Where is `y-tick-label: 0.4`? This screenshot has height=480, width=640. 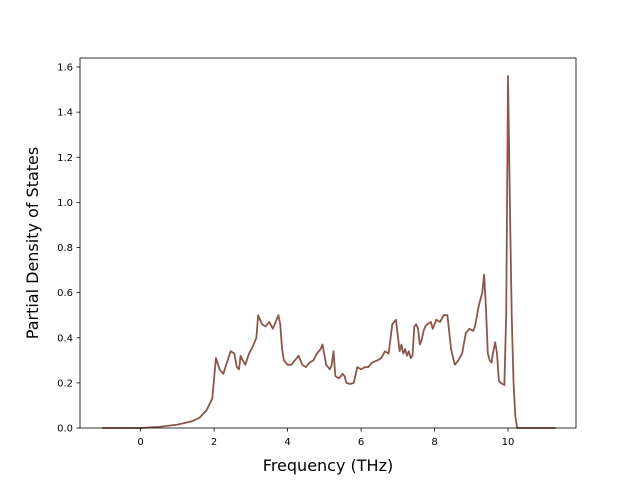
y-tick-label: 0.4 is located at coordinates (65, 338).